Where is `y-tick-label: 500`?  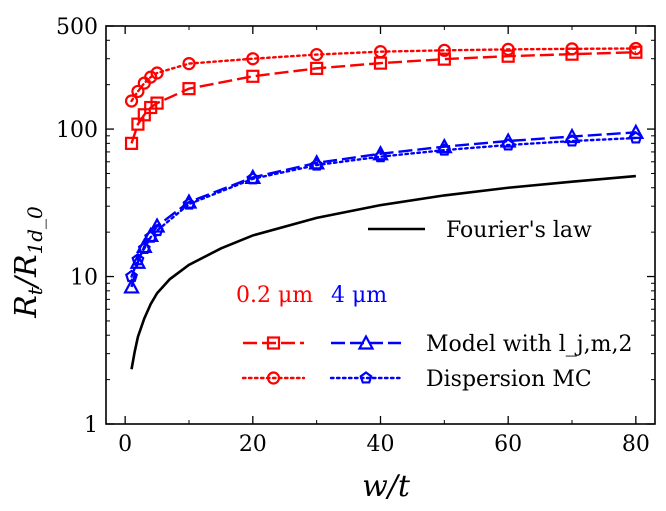
y-tick-label: 500 is located at coordinates (77, 27).